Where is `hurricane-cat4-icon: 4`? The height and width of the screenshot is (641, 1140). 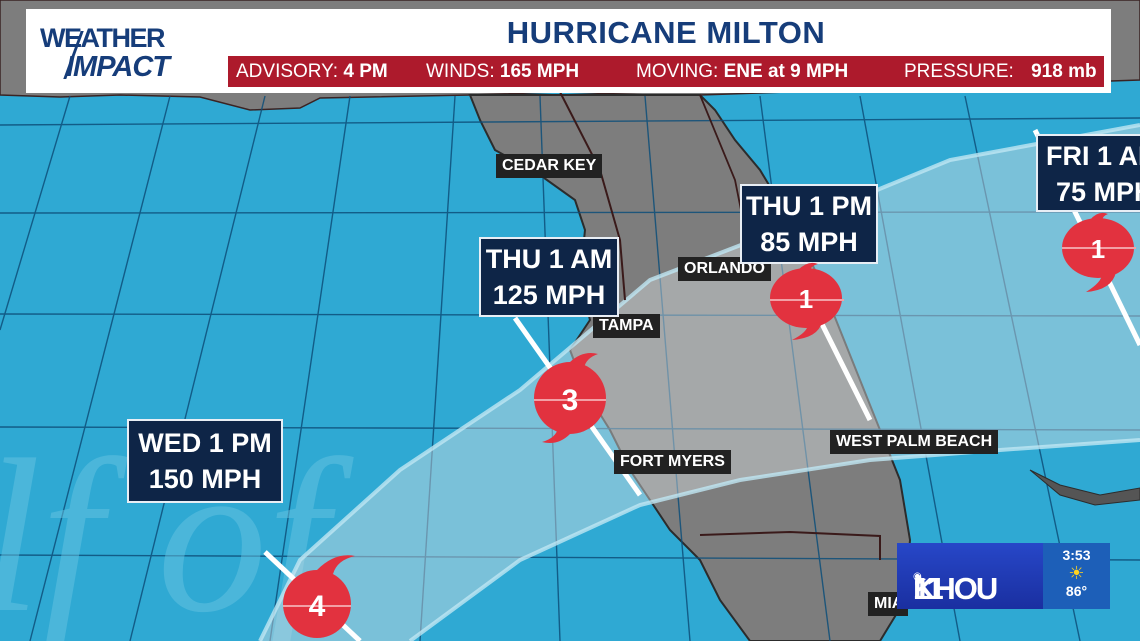 hurricane-cat4-icon: 4 is located at coordinates (319, 596).